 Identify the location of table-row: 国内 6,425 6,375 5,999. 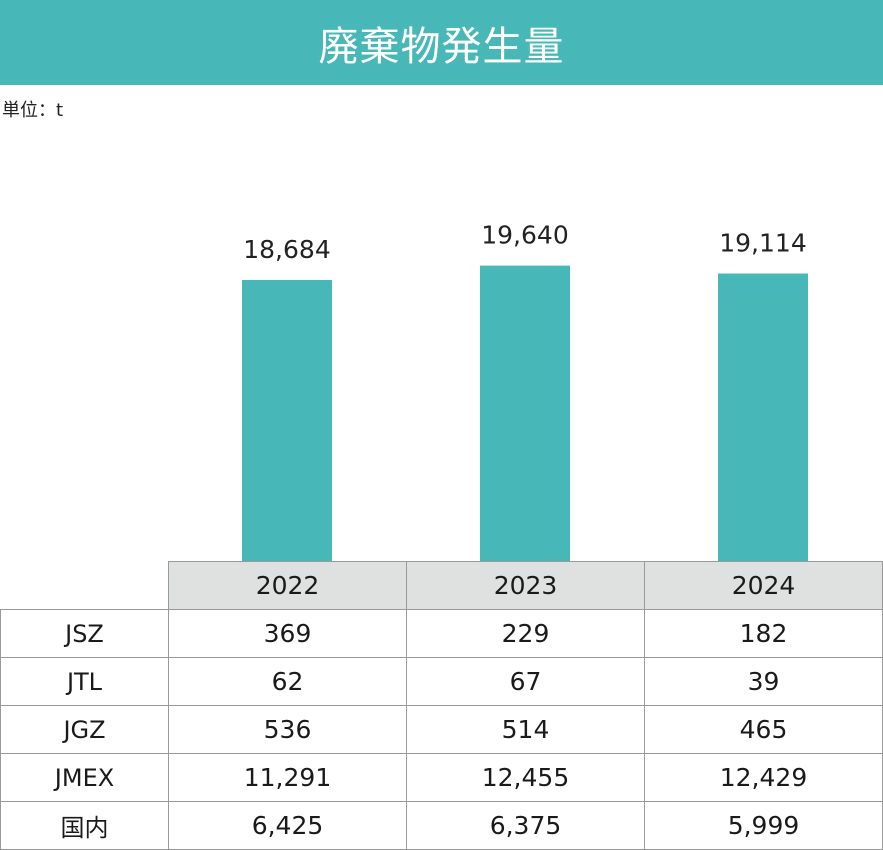
(441, 825).